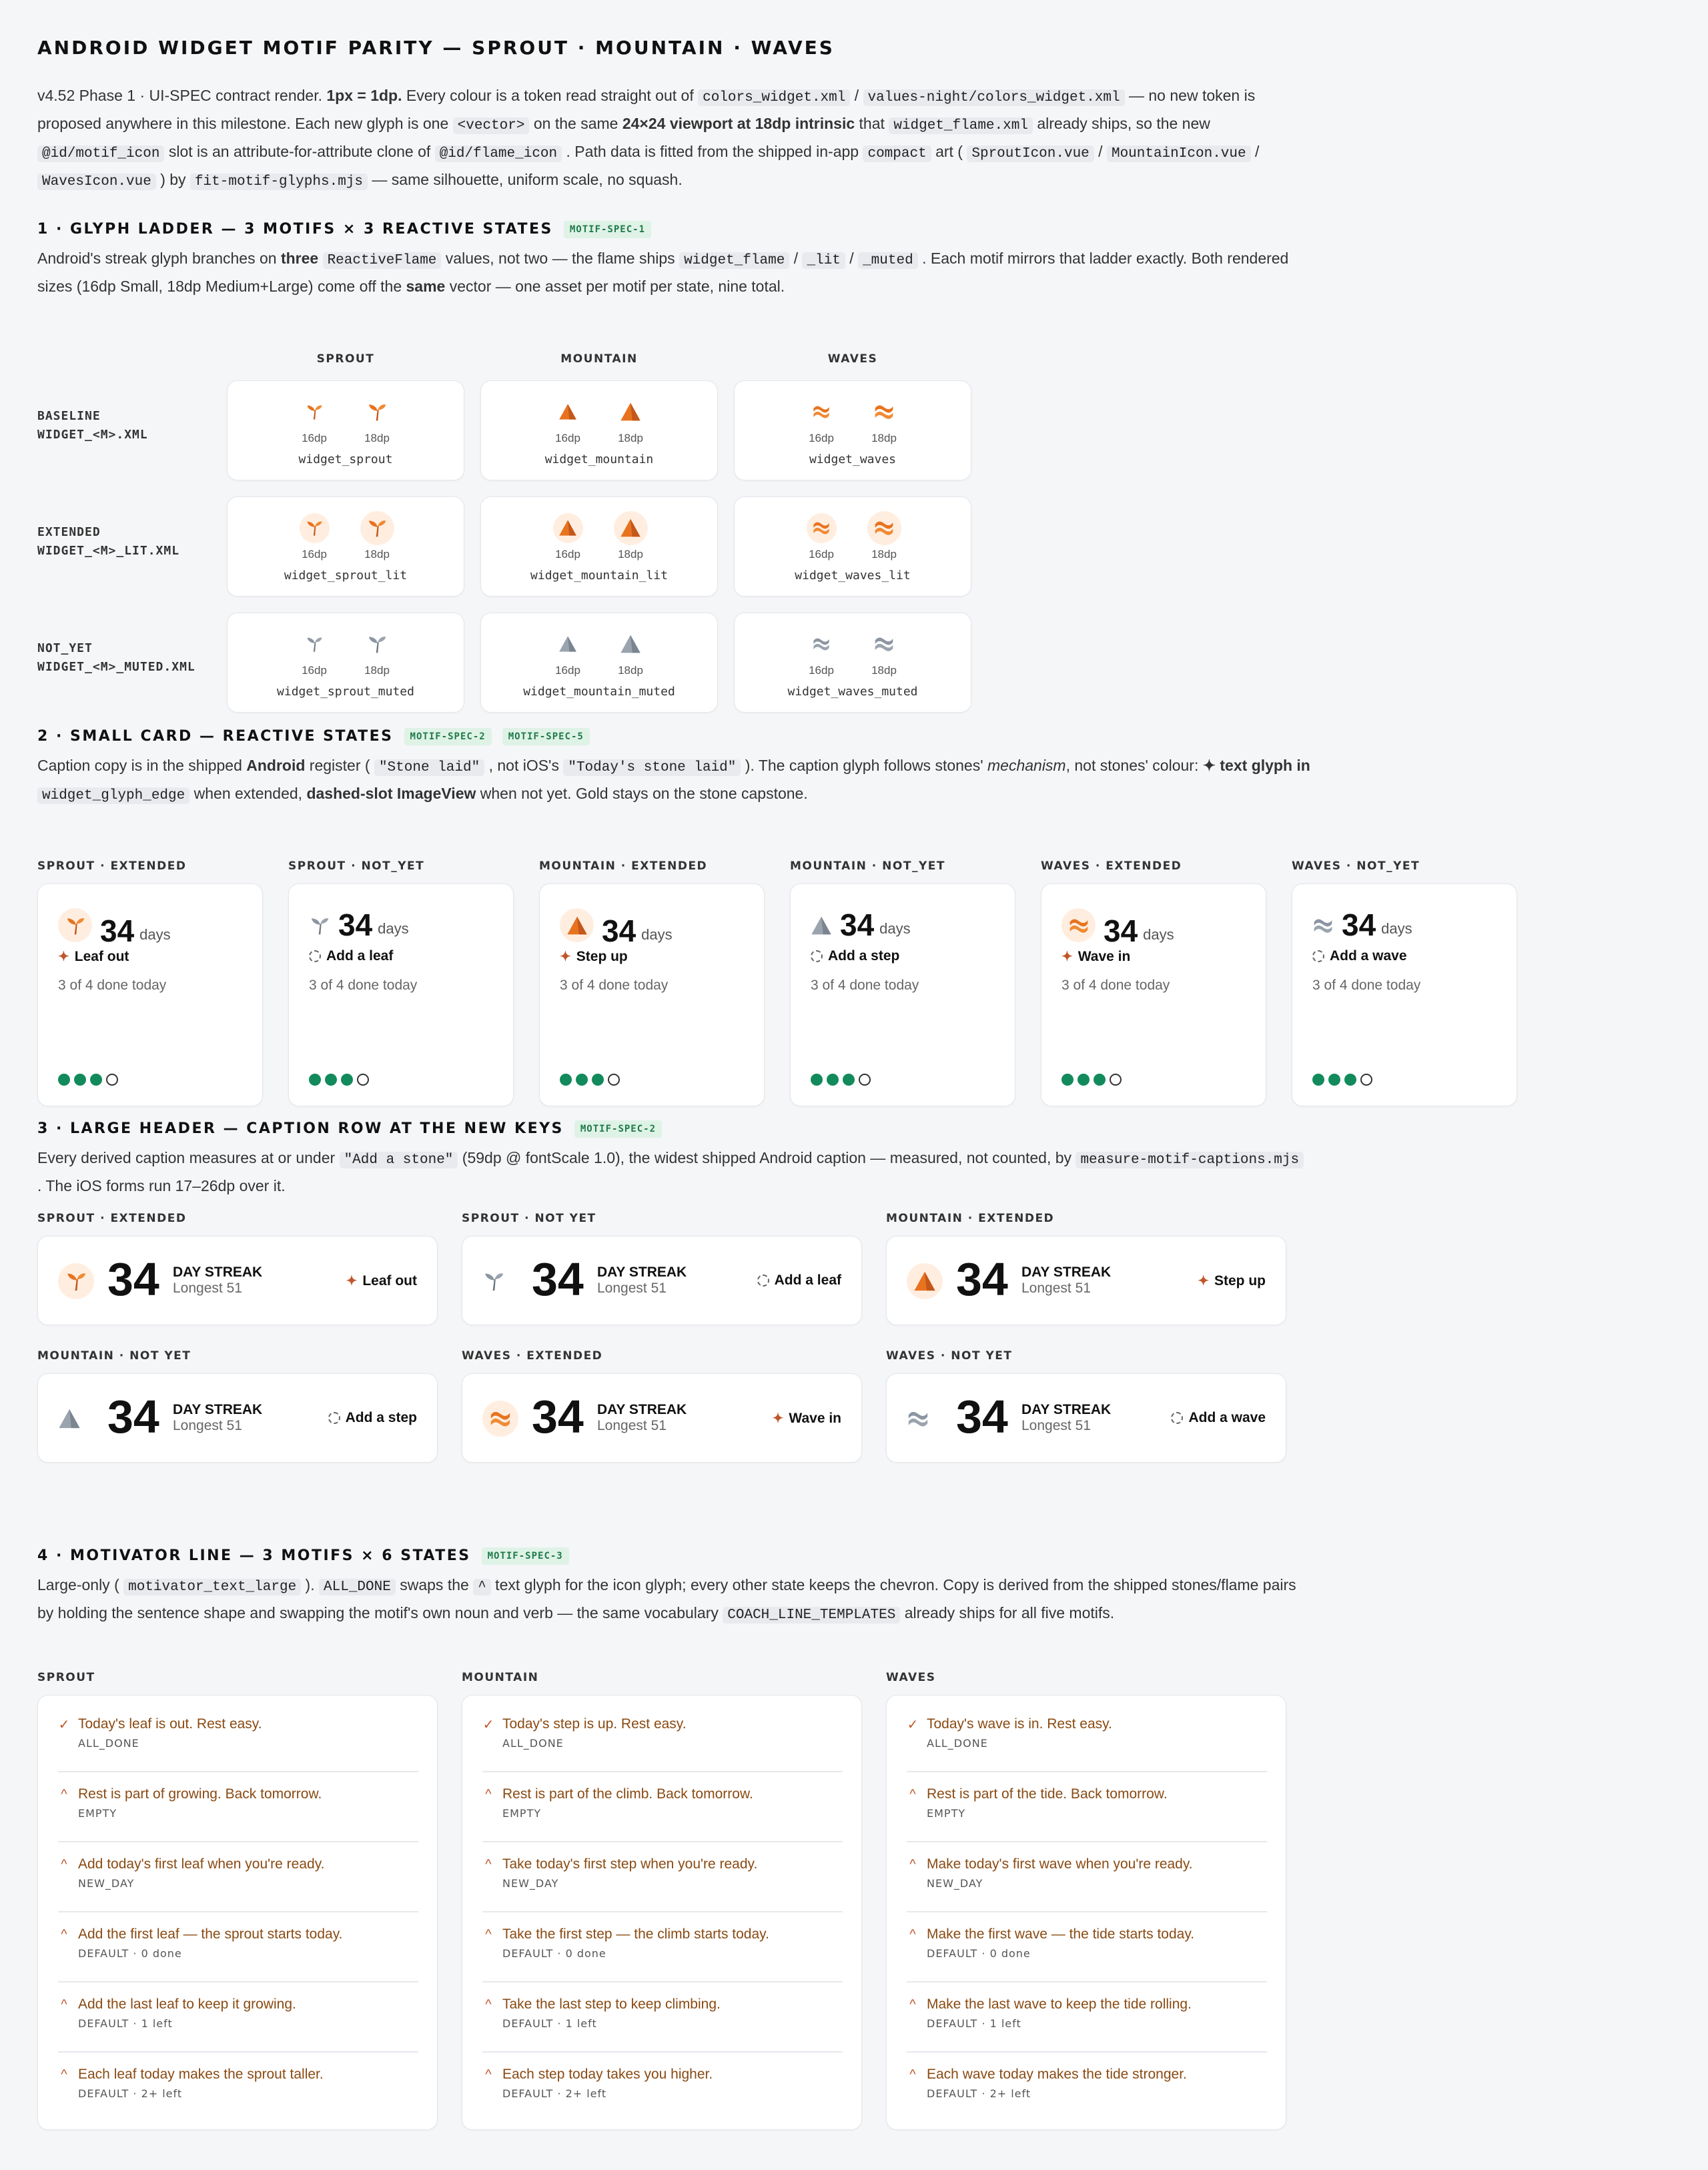  I want to click on glyph-cell-mountain: 16dp 18dp widget_mountain, so click(599, 430).